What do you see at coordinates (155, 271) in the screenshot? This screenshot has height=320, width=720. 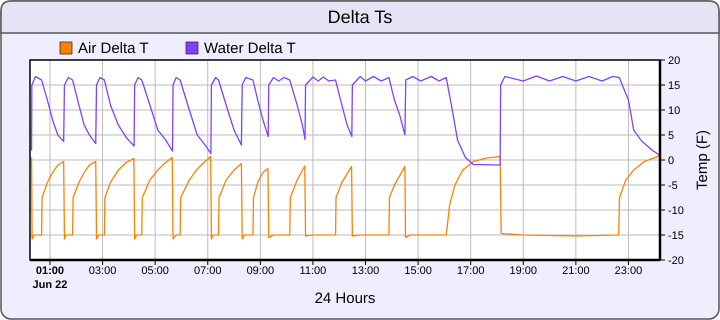 I see `x-tick-label: 05:00` at bounding box center [155, 271].